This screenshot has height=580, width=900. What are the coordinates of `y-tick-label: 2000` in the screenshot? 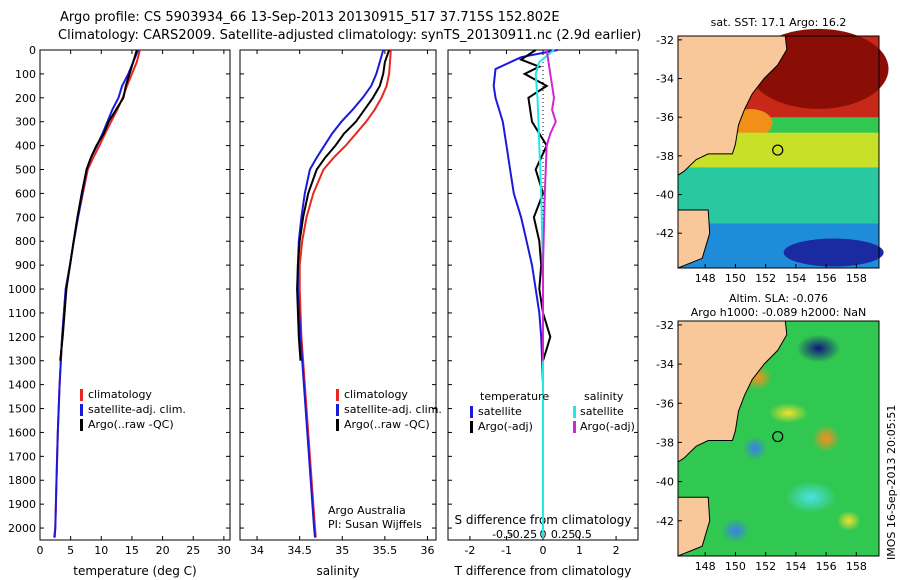 It's located at (22, 528).